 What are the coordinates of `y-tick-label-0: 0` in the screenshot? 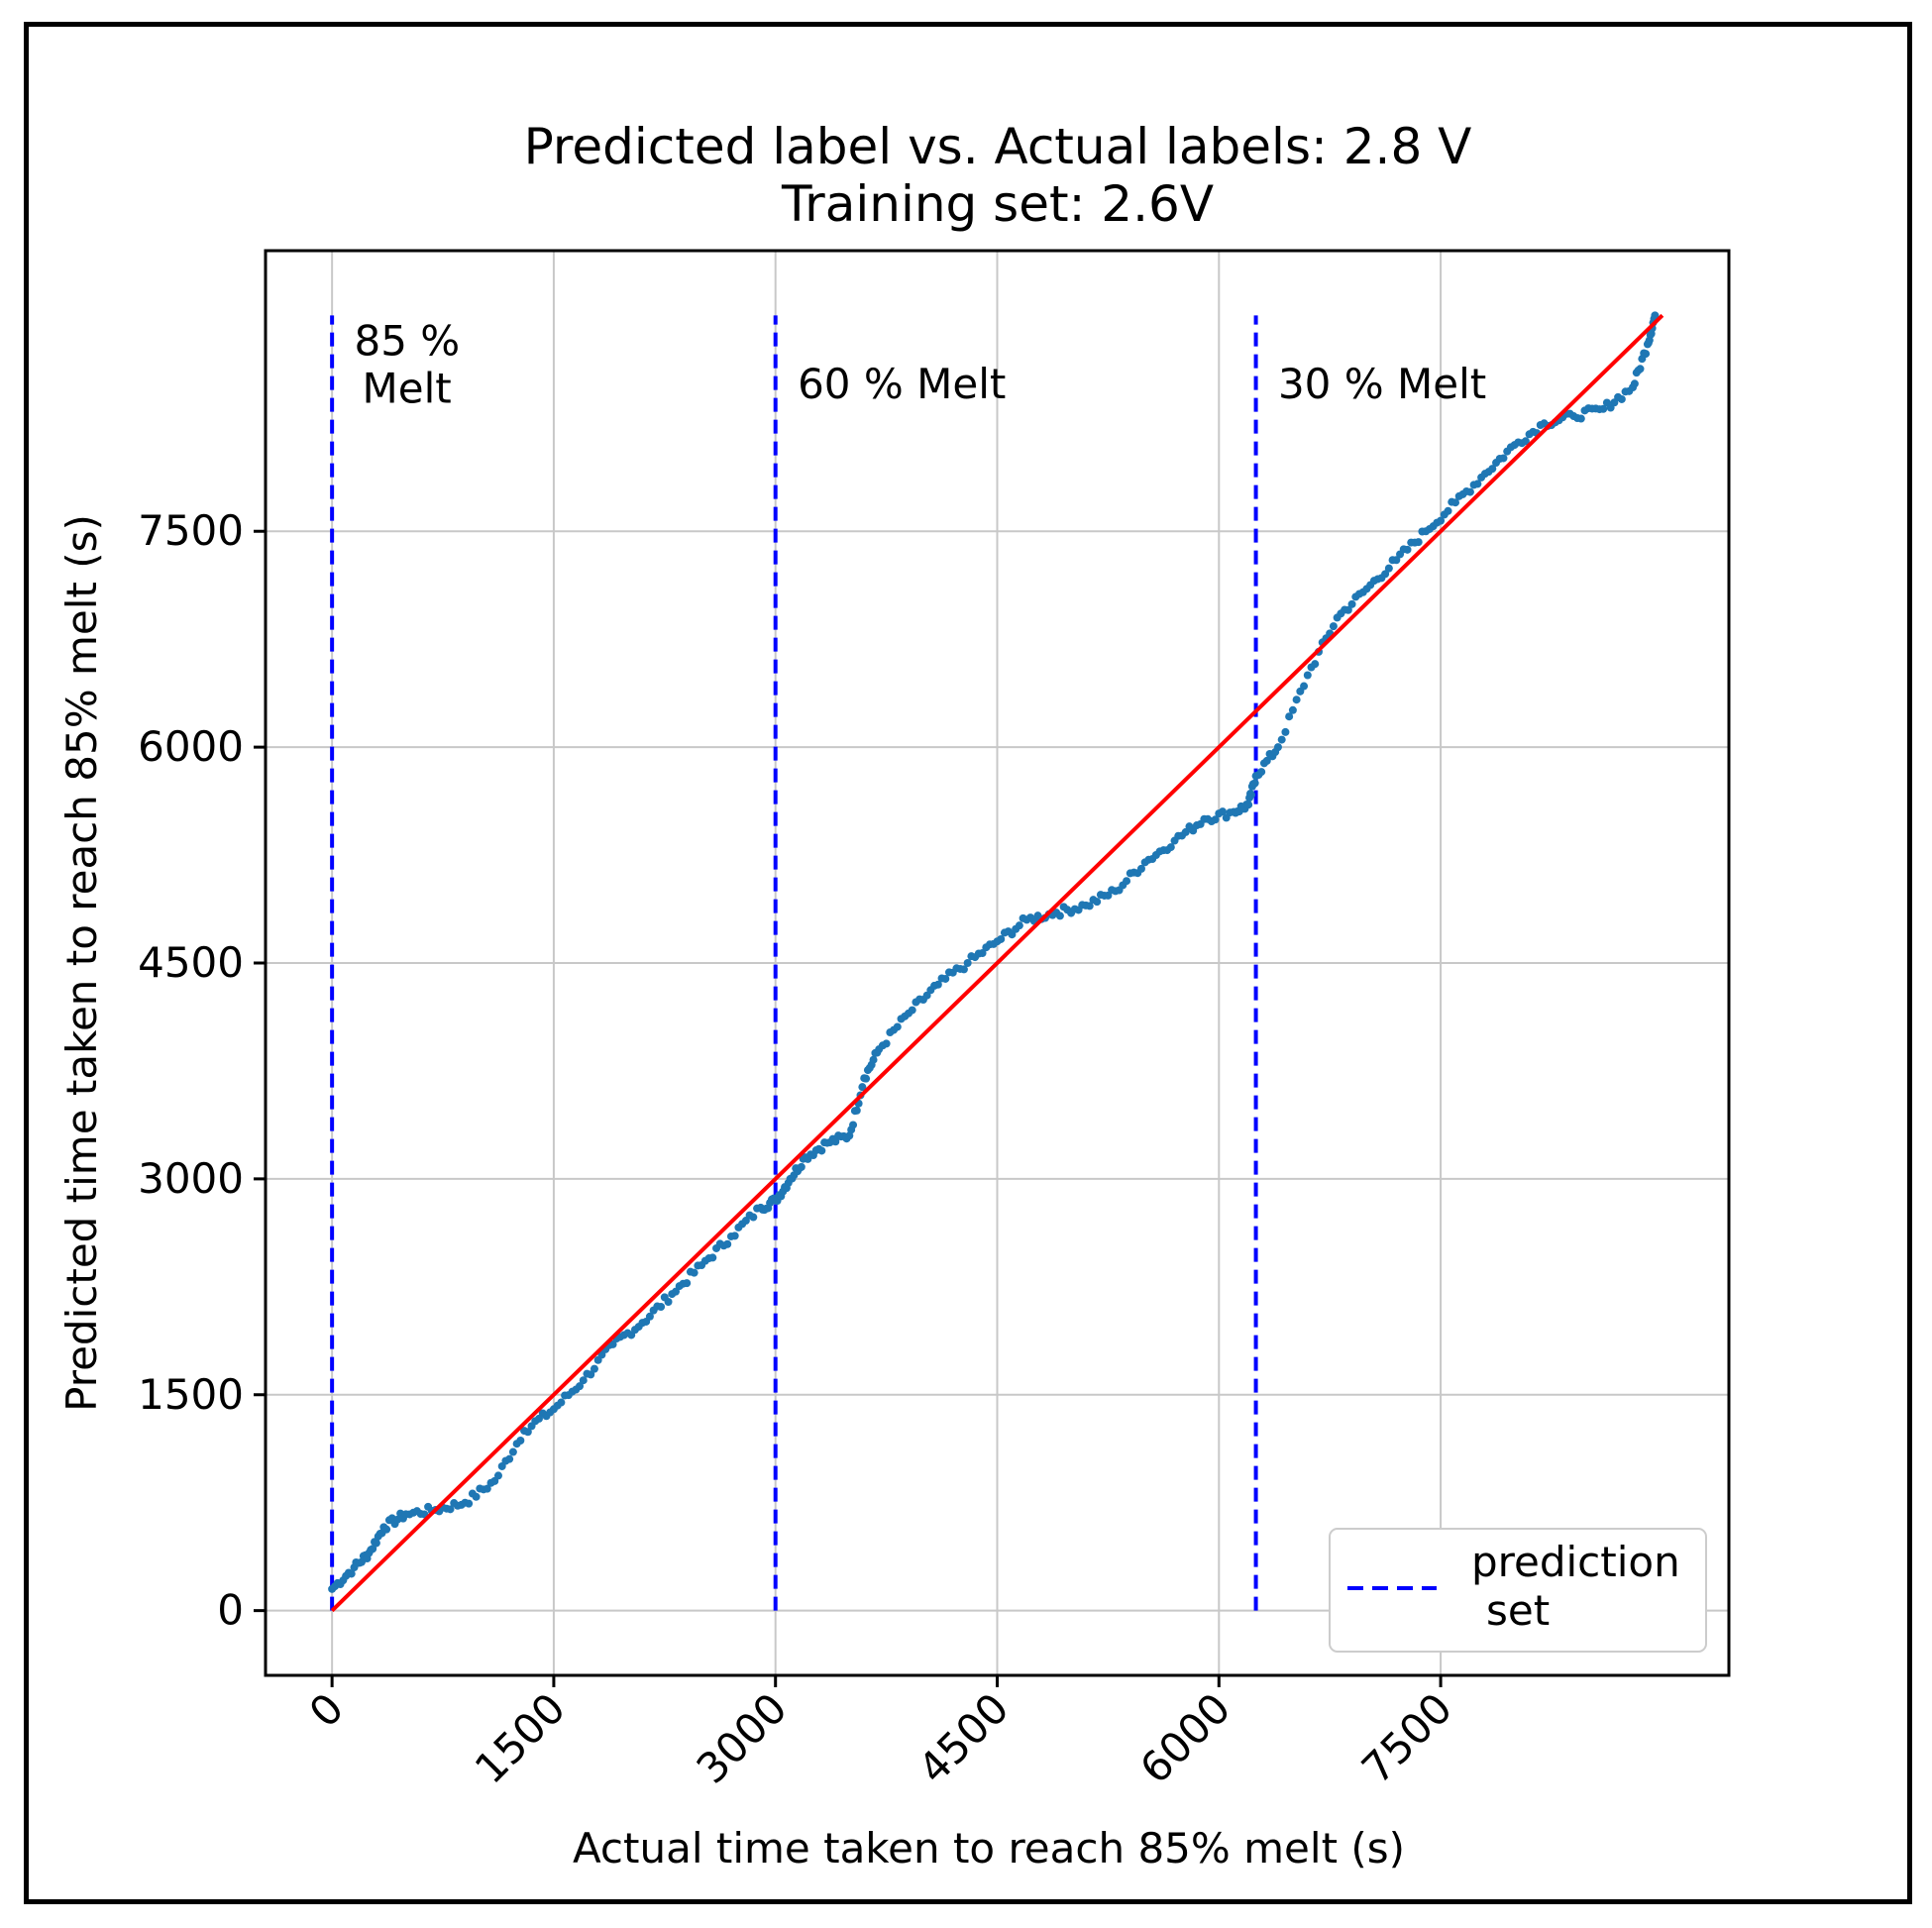 It's located at (230, 1610).